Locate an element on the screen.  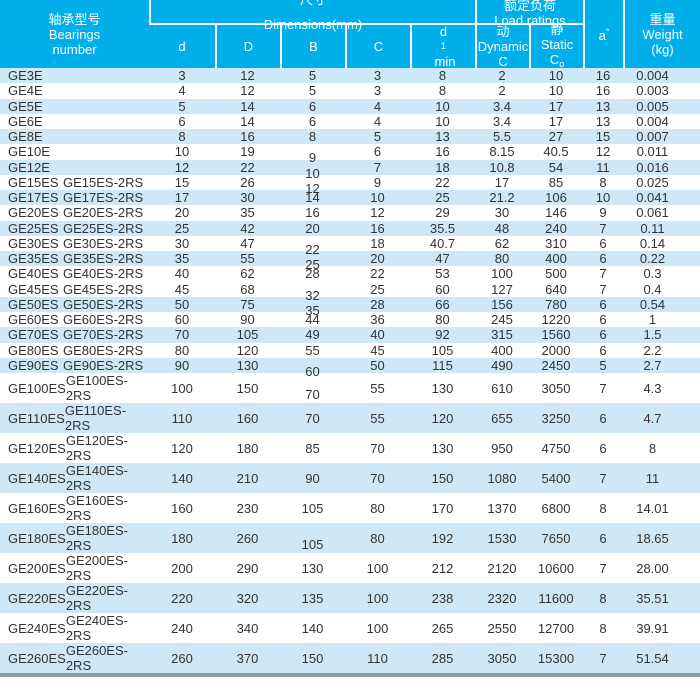
cell-d: 45 is located at coordinates (182, 289).